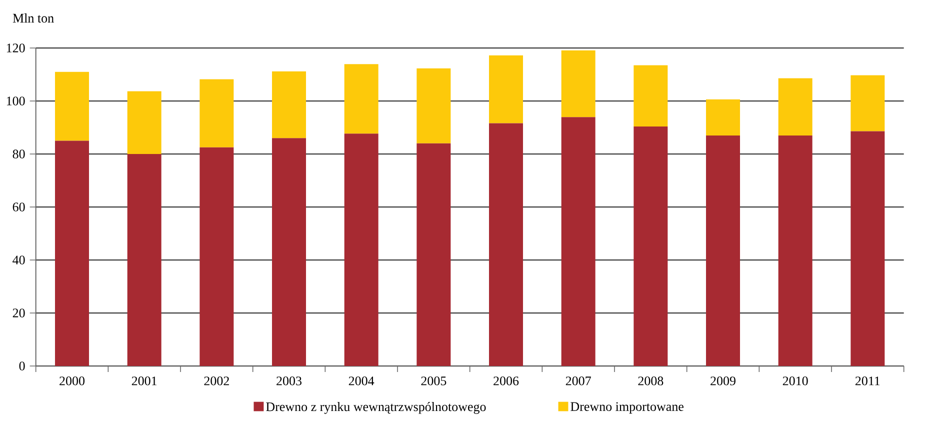  I want to click on x-tick-label: 2000, so click(72, 381).